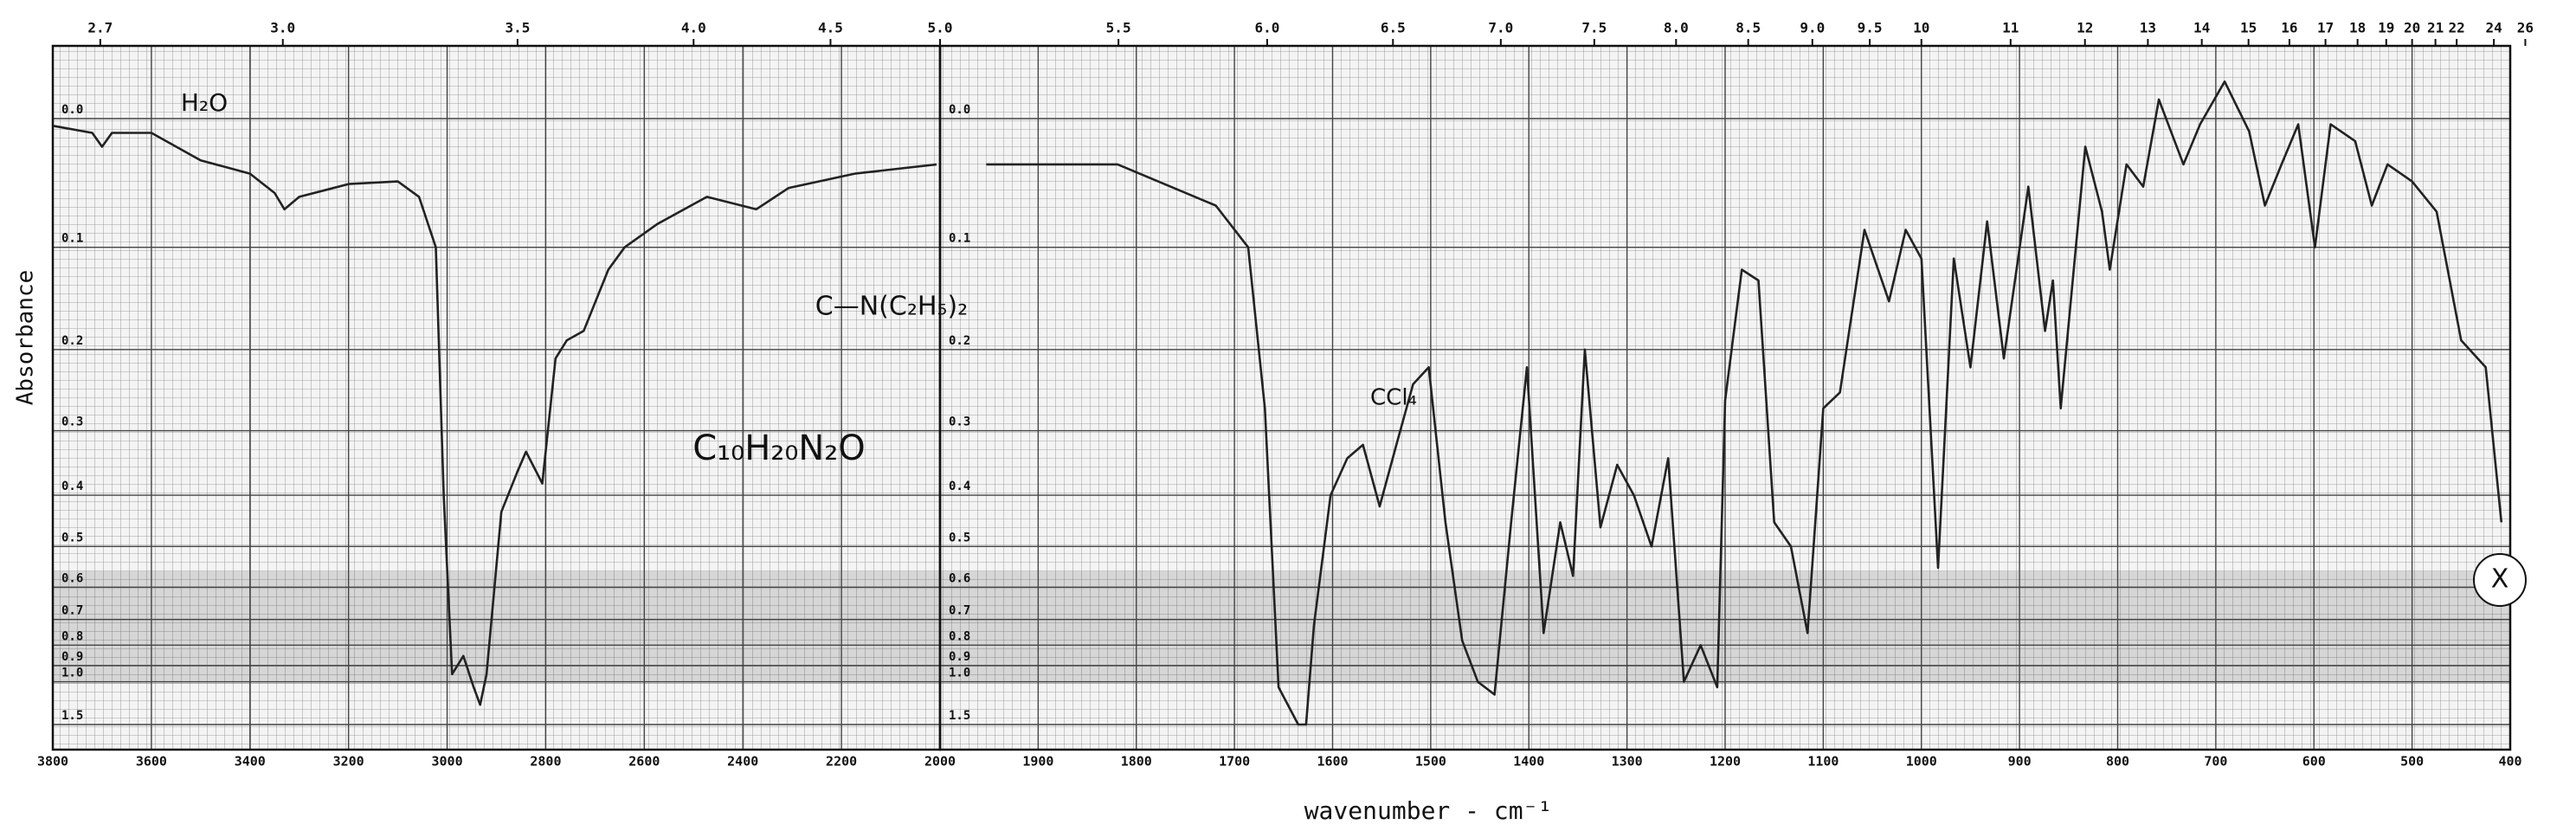  What do you see at coordinates (1748, 28) in the screenshot?
I see `top-tick-label: 8.5` at bounding box center [1748, 28].